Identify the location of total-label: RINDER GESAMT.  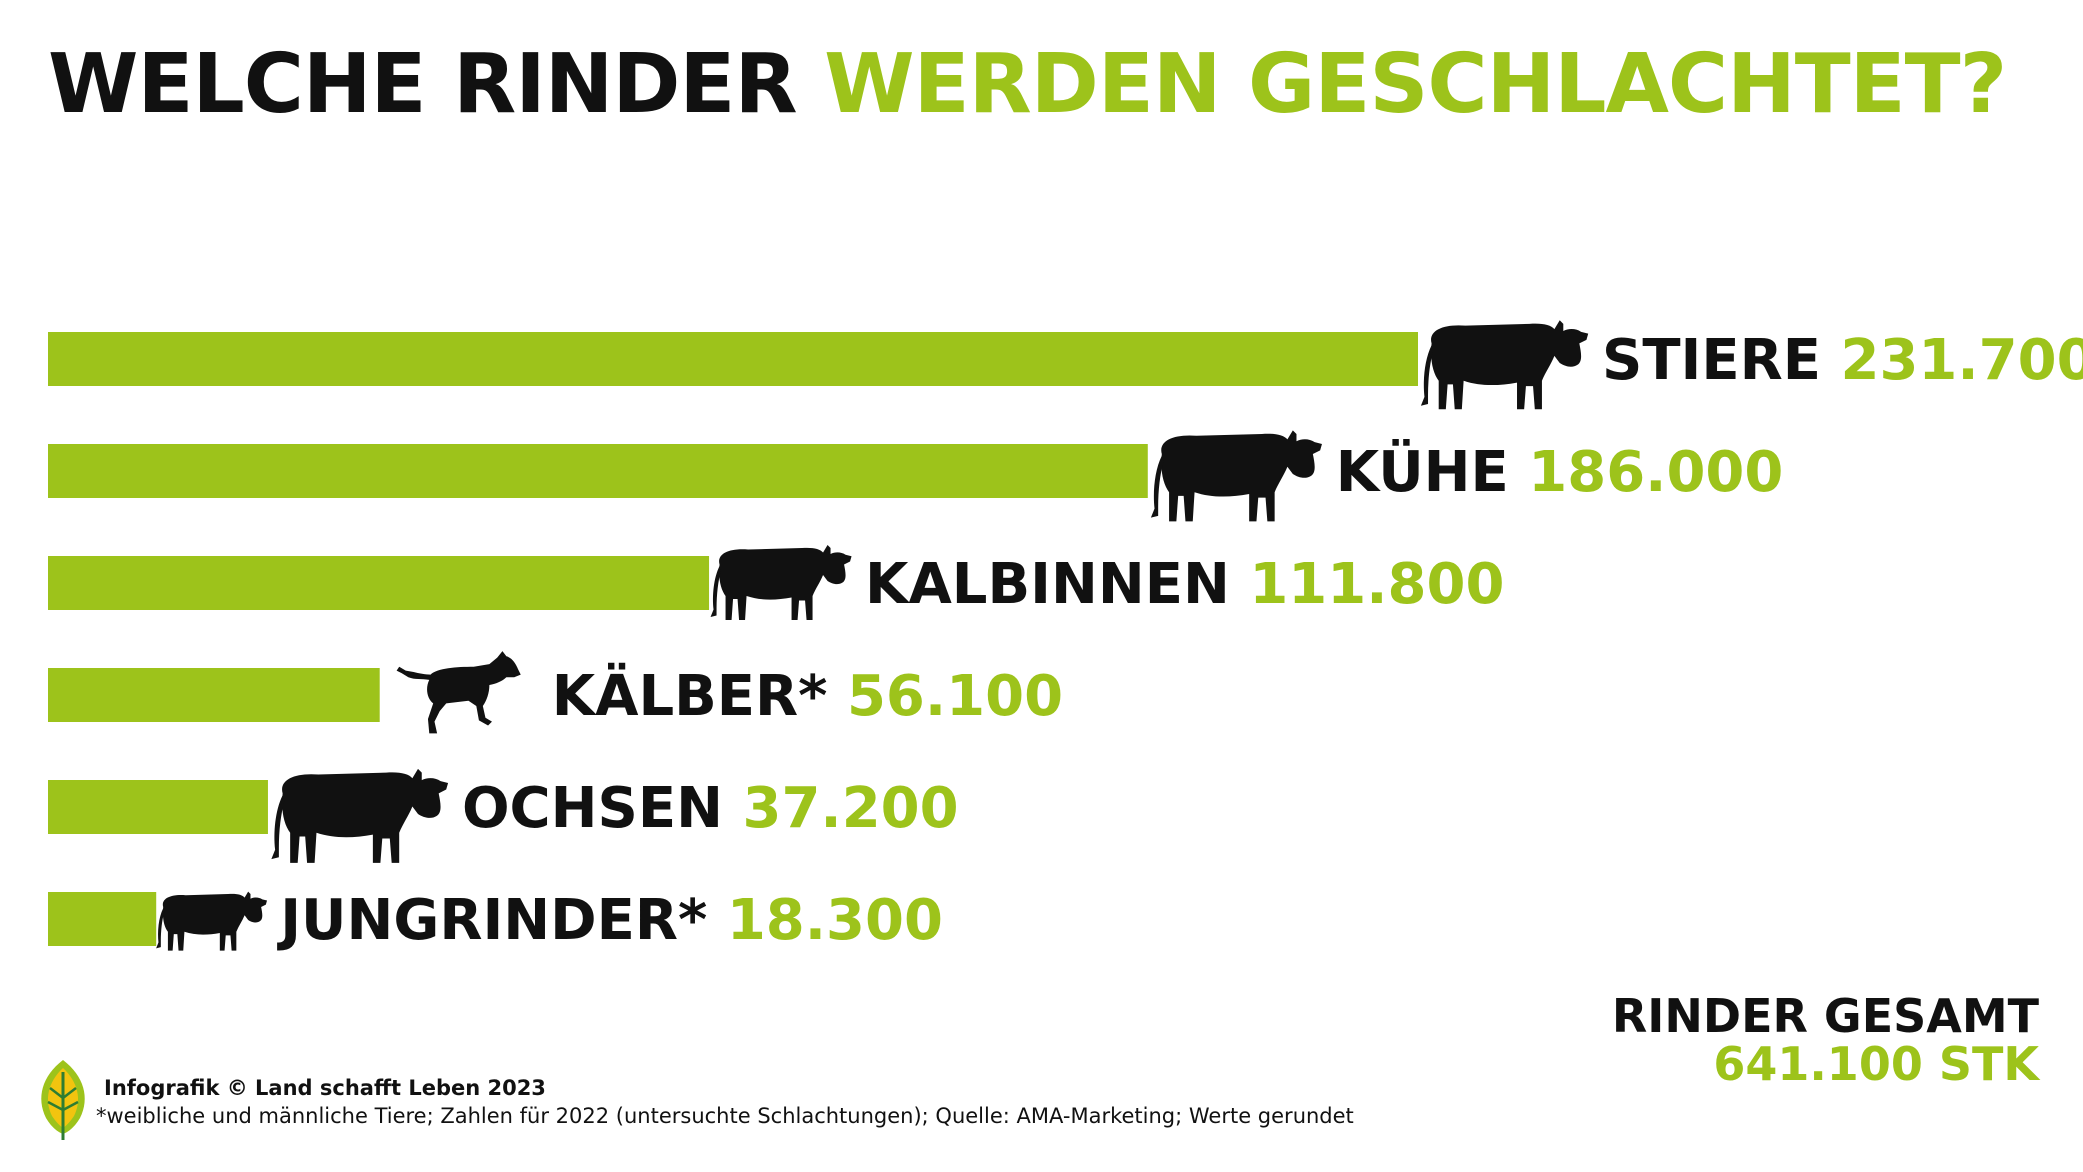
(1825, 1016).